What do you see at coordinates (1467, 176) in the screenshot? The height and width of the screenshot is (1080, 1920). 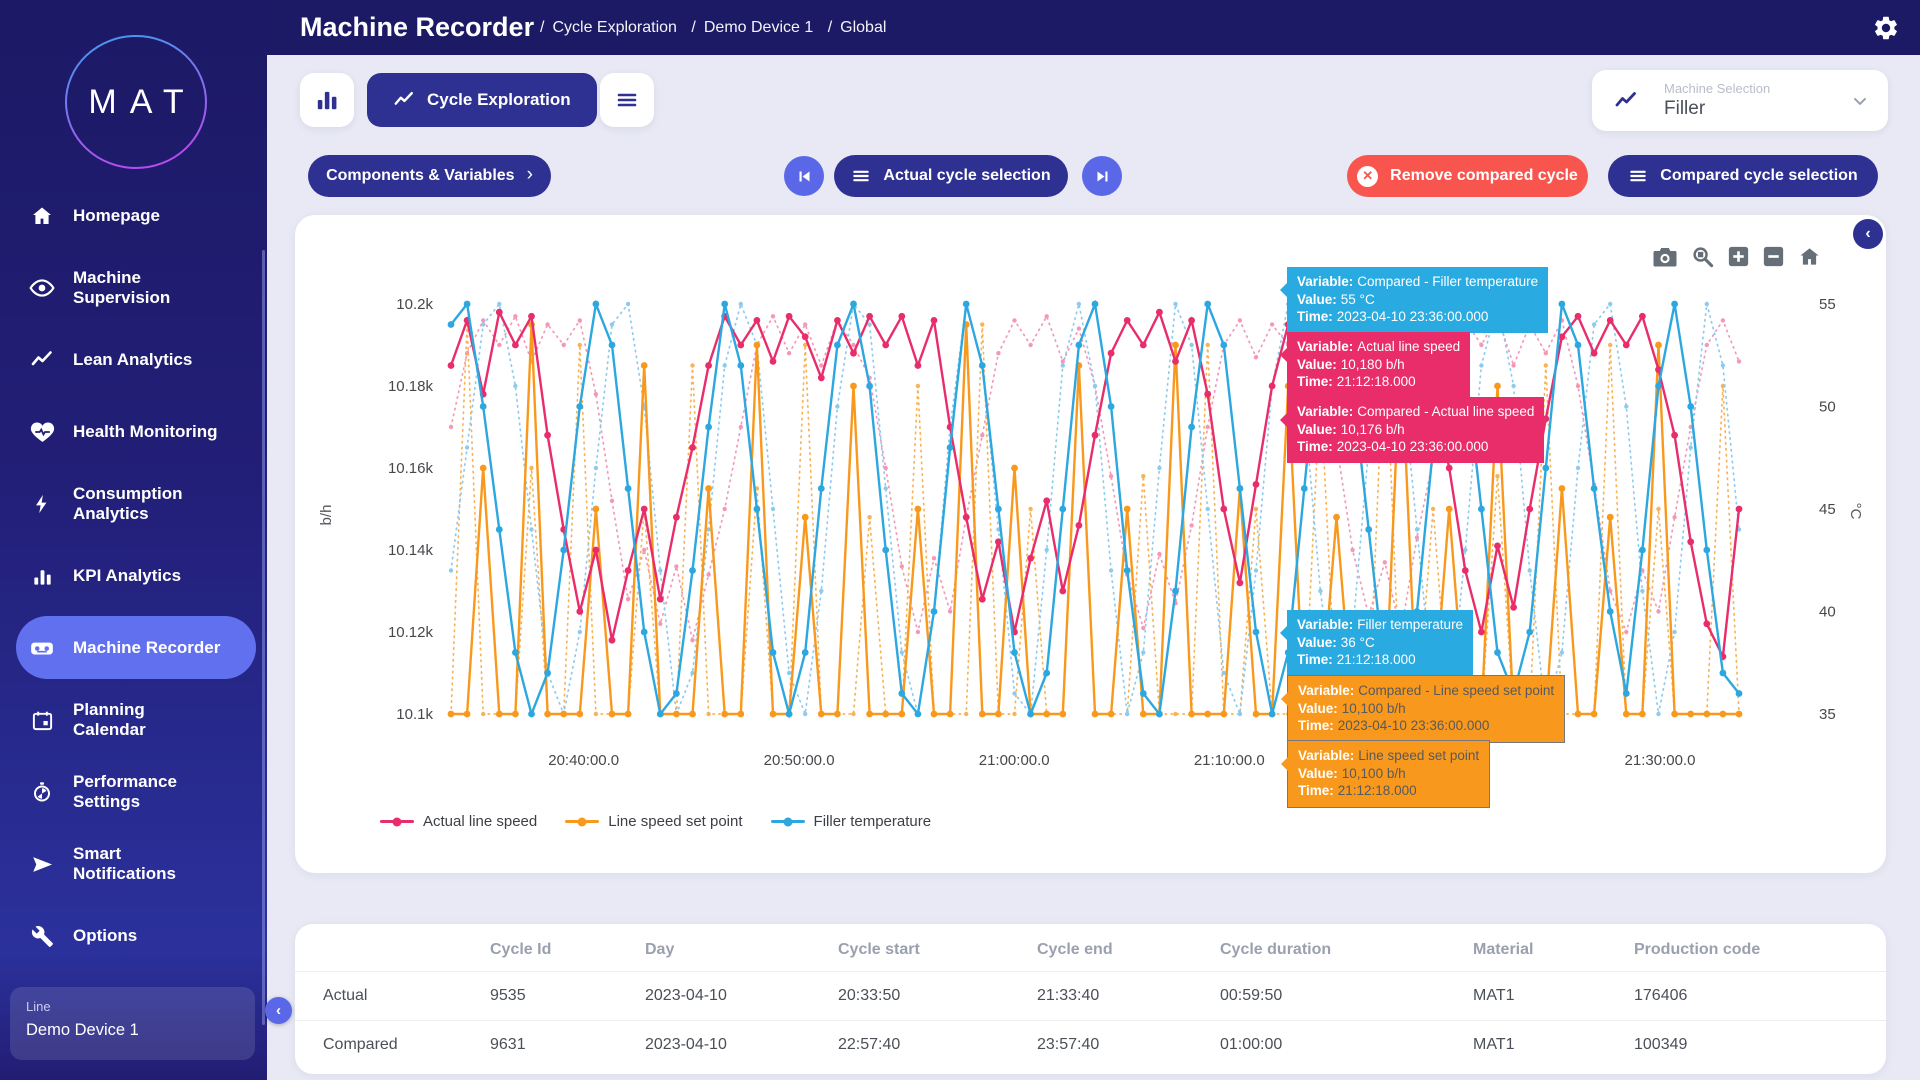 I see `remove-compared-cycle-button: ✕ Remove compared cycle` at bounding box center [1467, 176].